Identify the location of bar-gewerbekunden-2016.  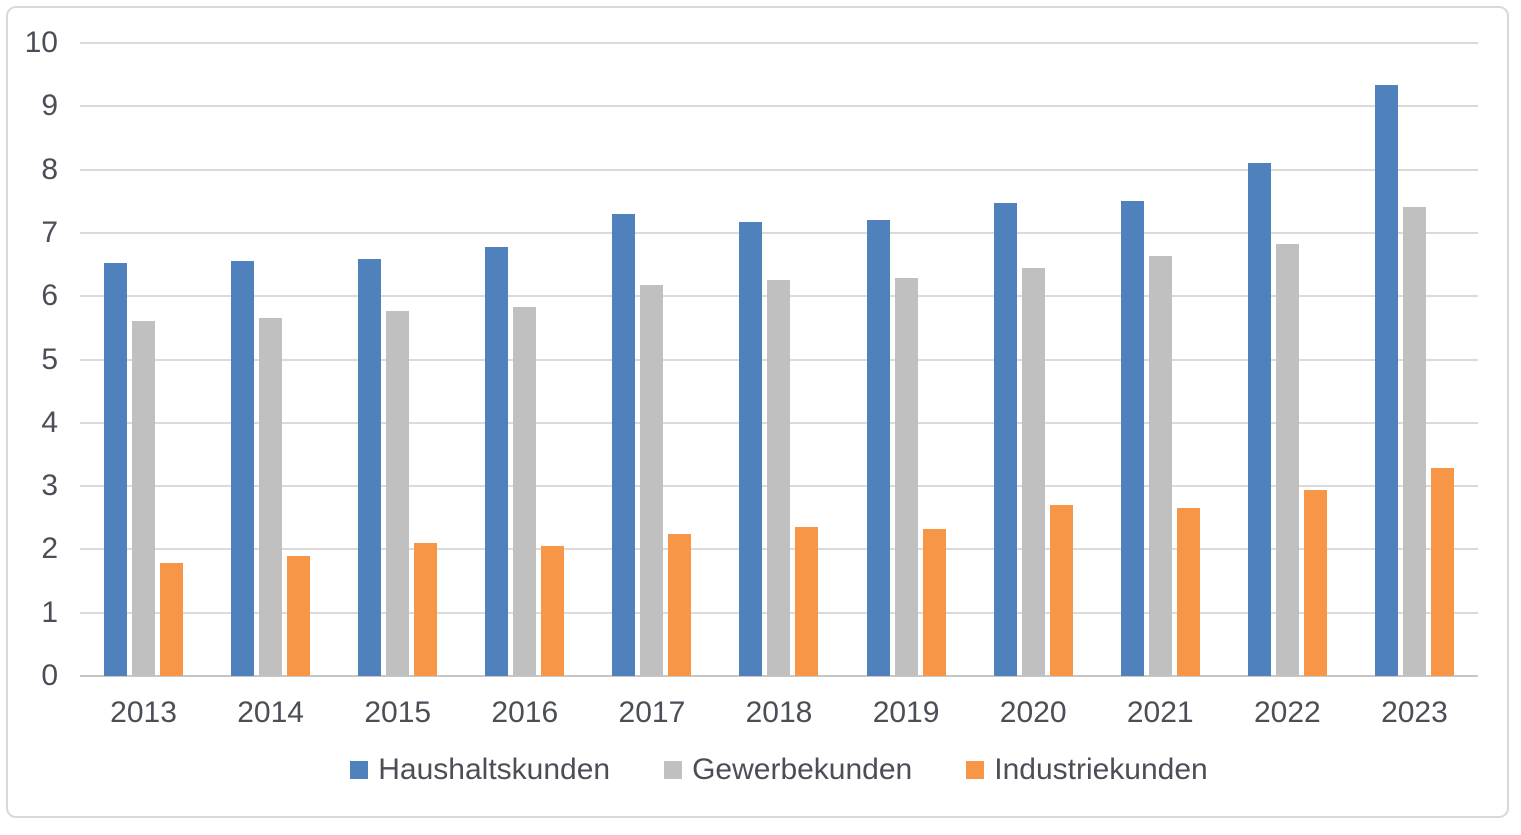
(525, 491).